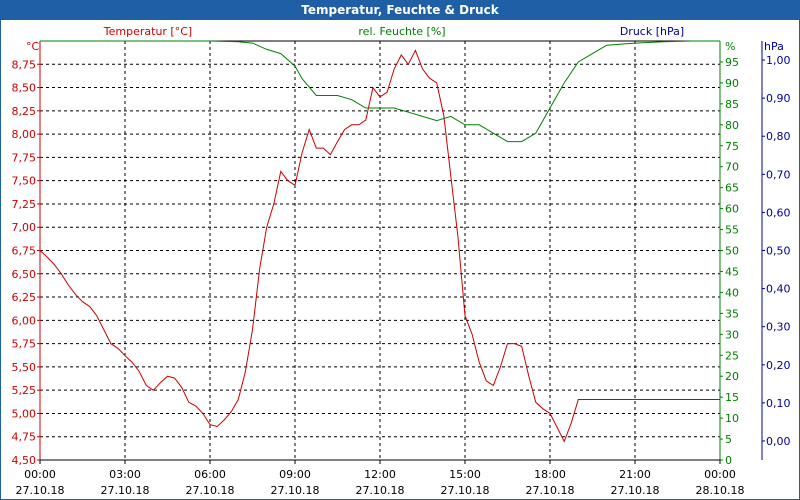 The image size is (800, 500). I want to click on humidity-tick-label: 85, so click(732, 104).